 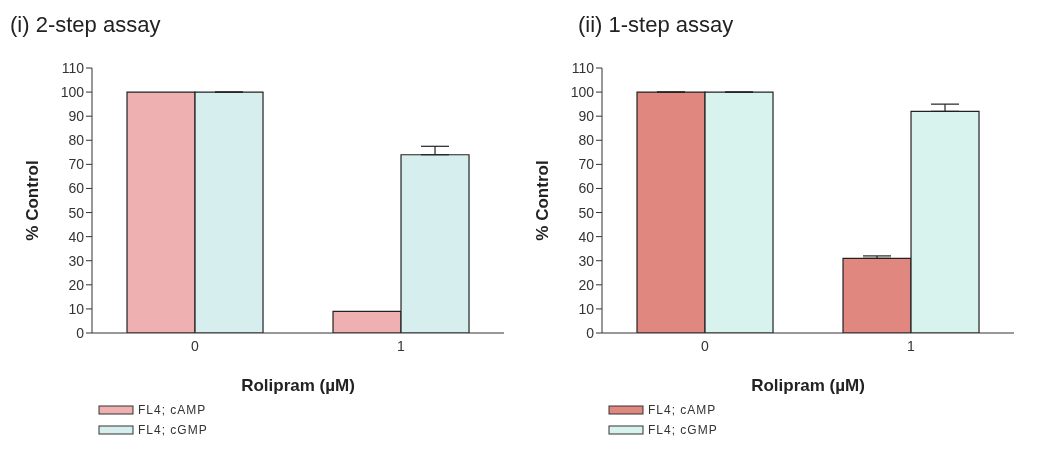 What do you see at coordinates (85, 25) in the screenshot?
I see `chart-title: (i) 2-step assay` at bounding box center [85, 25].